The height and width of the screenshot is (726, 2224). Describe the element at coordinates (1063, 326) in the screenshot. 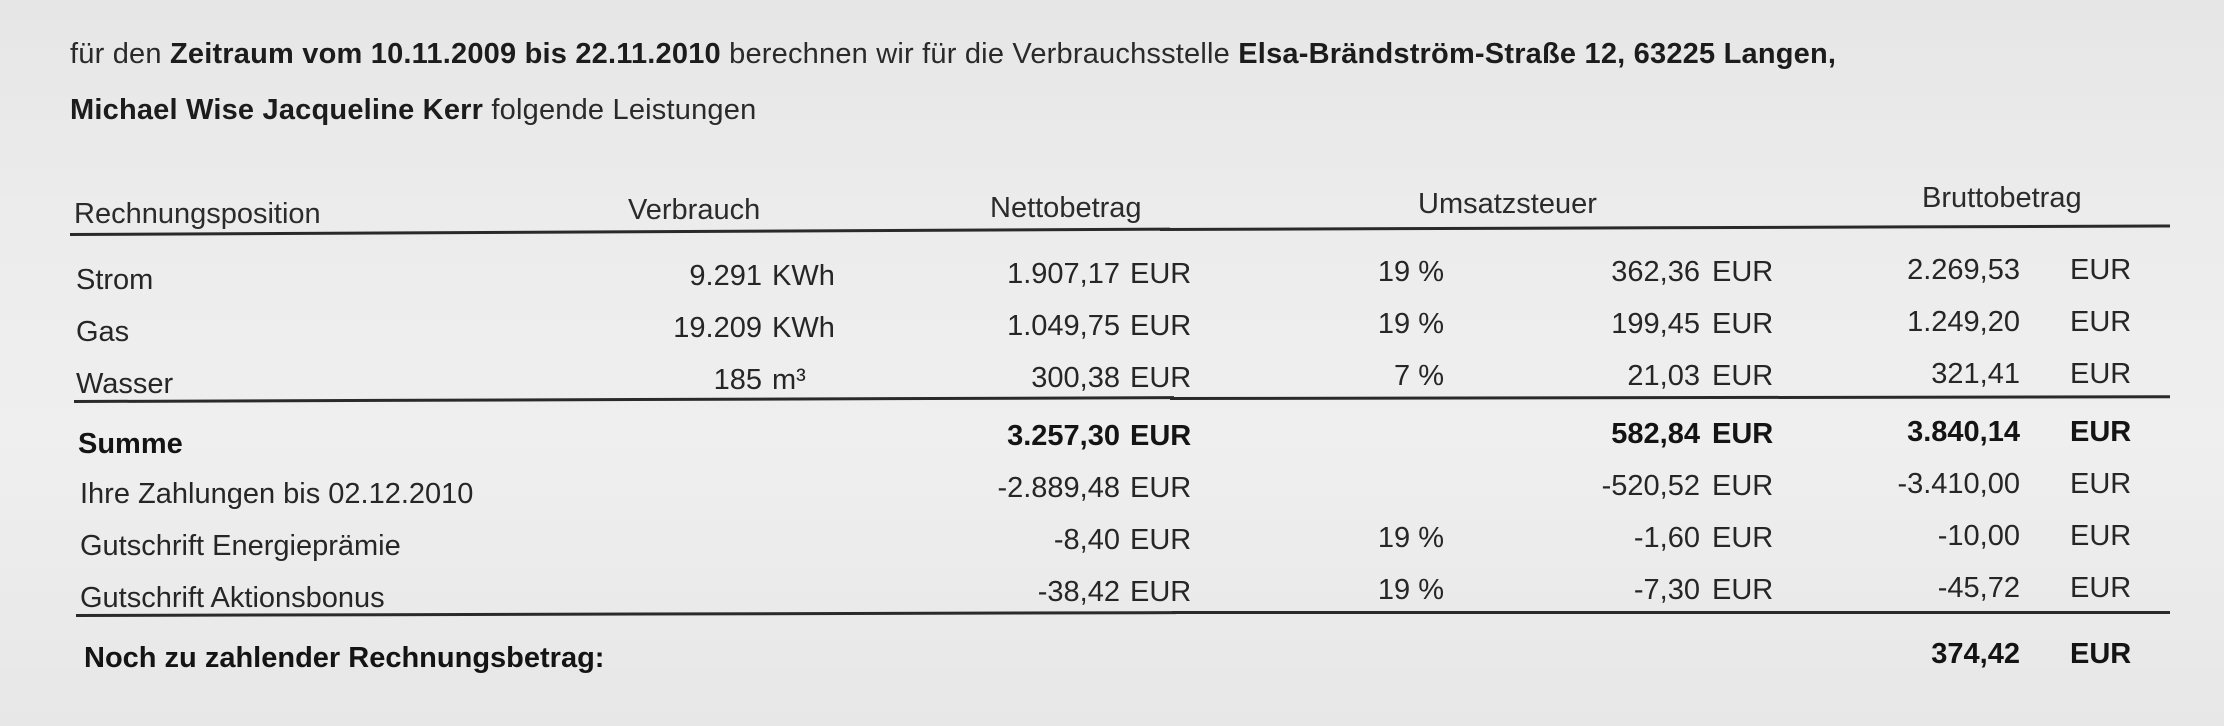

I see `net-amount: 1.049,75` at that location.